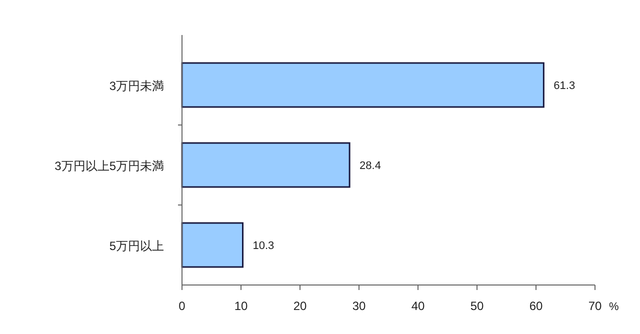  I want to click on data-label: 61.3, so click(565, 86).